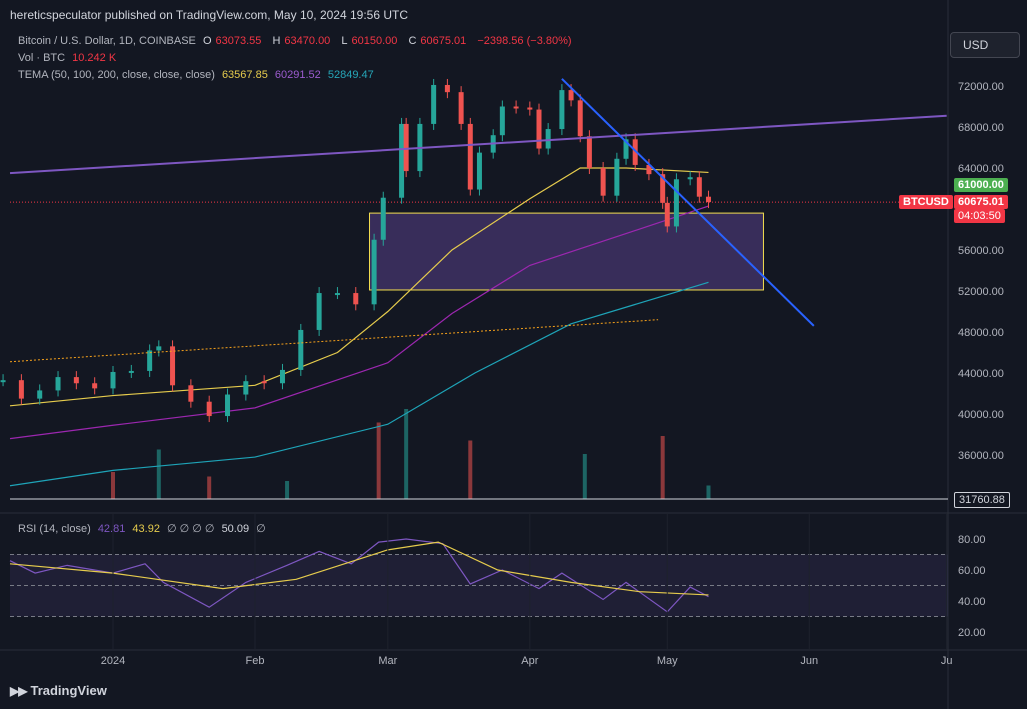 The width and height of the screenshot is (1027, 709). What do you see at coordinates (926, 202) in the screenshot?
I see `symbol-tag: BTCUSD` at bounding box center [926, 202].